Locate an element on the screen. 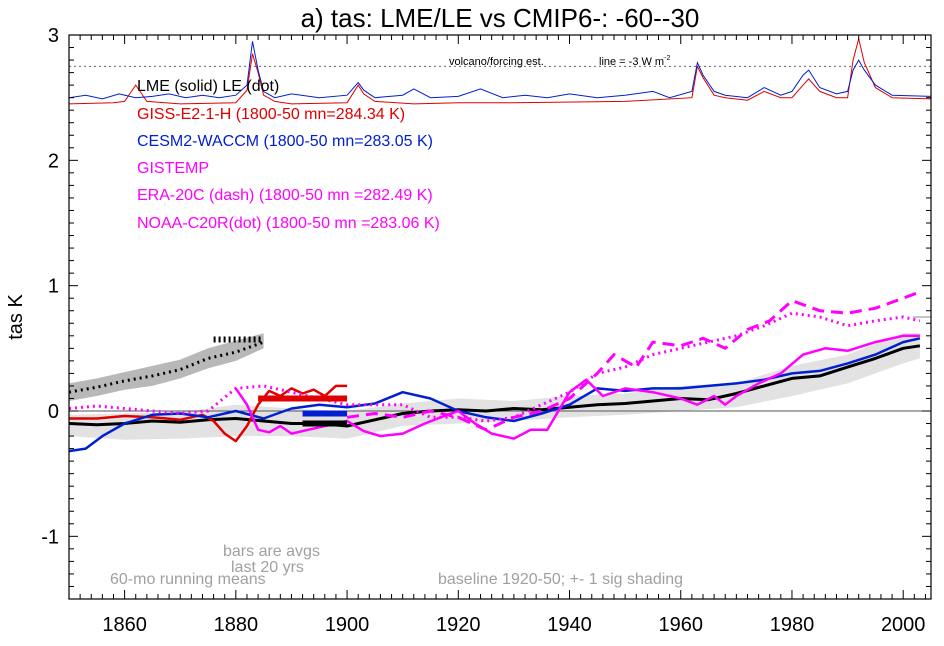 The width and height of the screenshot is (944, 646). chart-title: a) tas: LME/LE vs CMIP6-: -60--30 is located at coordinates (500, 18).